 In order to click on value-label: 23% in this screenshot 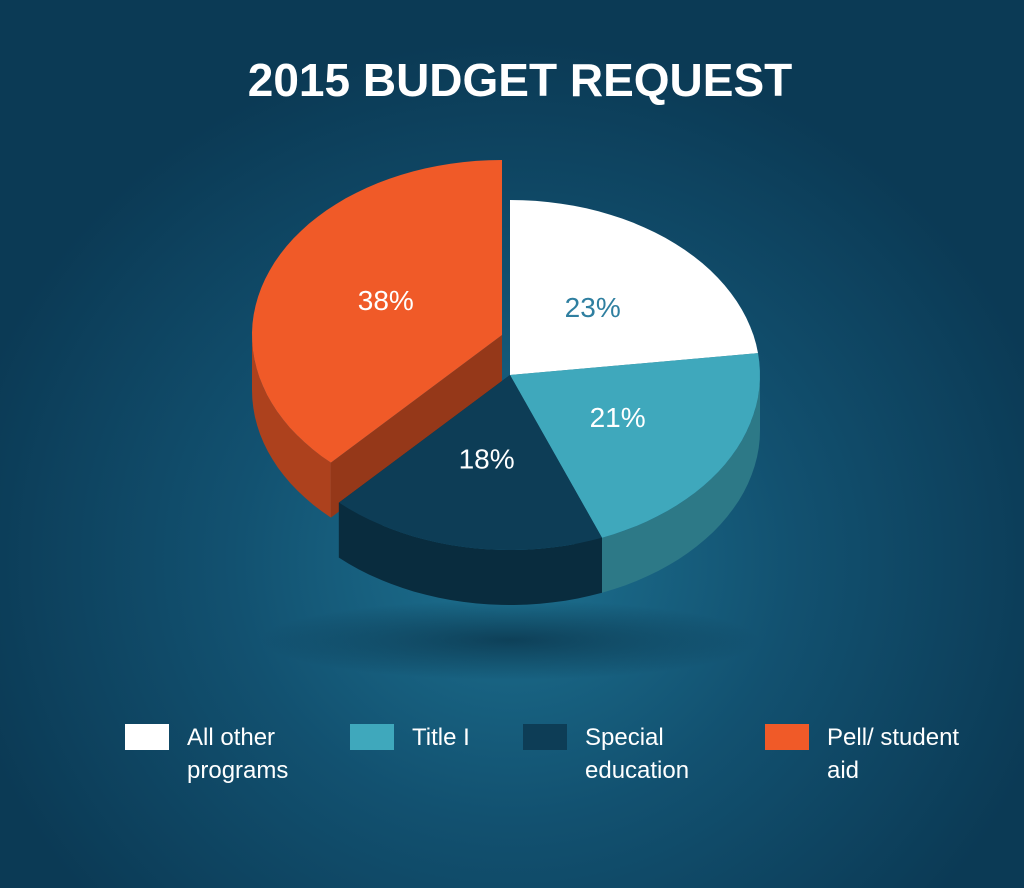, I will do `click(593, 307)`.